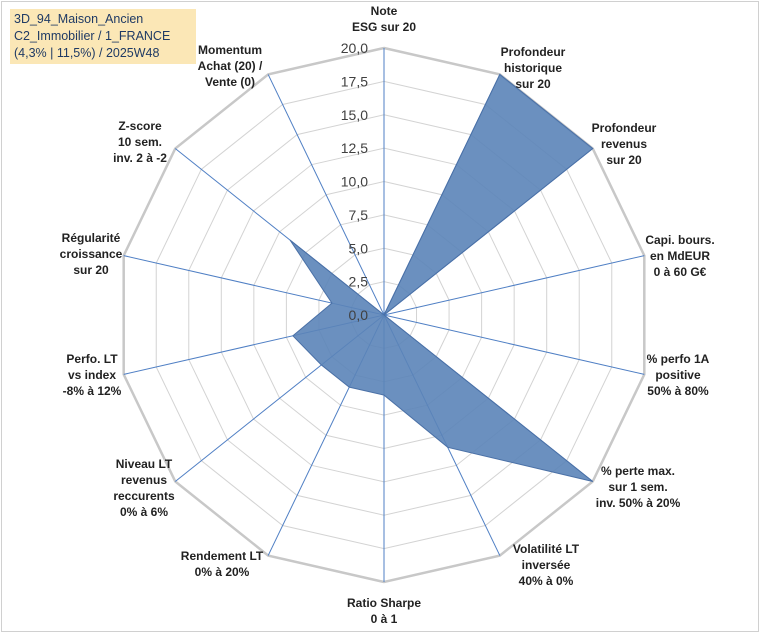  What do you see at coordinates (140, 142) in the screenshot?
I see `axis-label: Z-score 10 sem. inv. 2 à -2` at bounding box center [140, 142].